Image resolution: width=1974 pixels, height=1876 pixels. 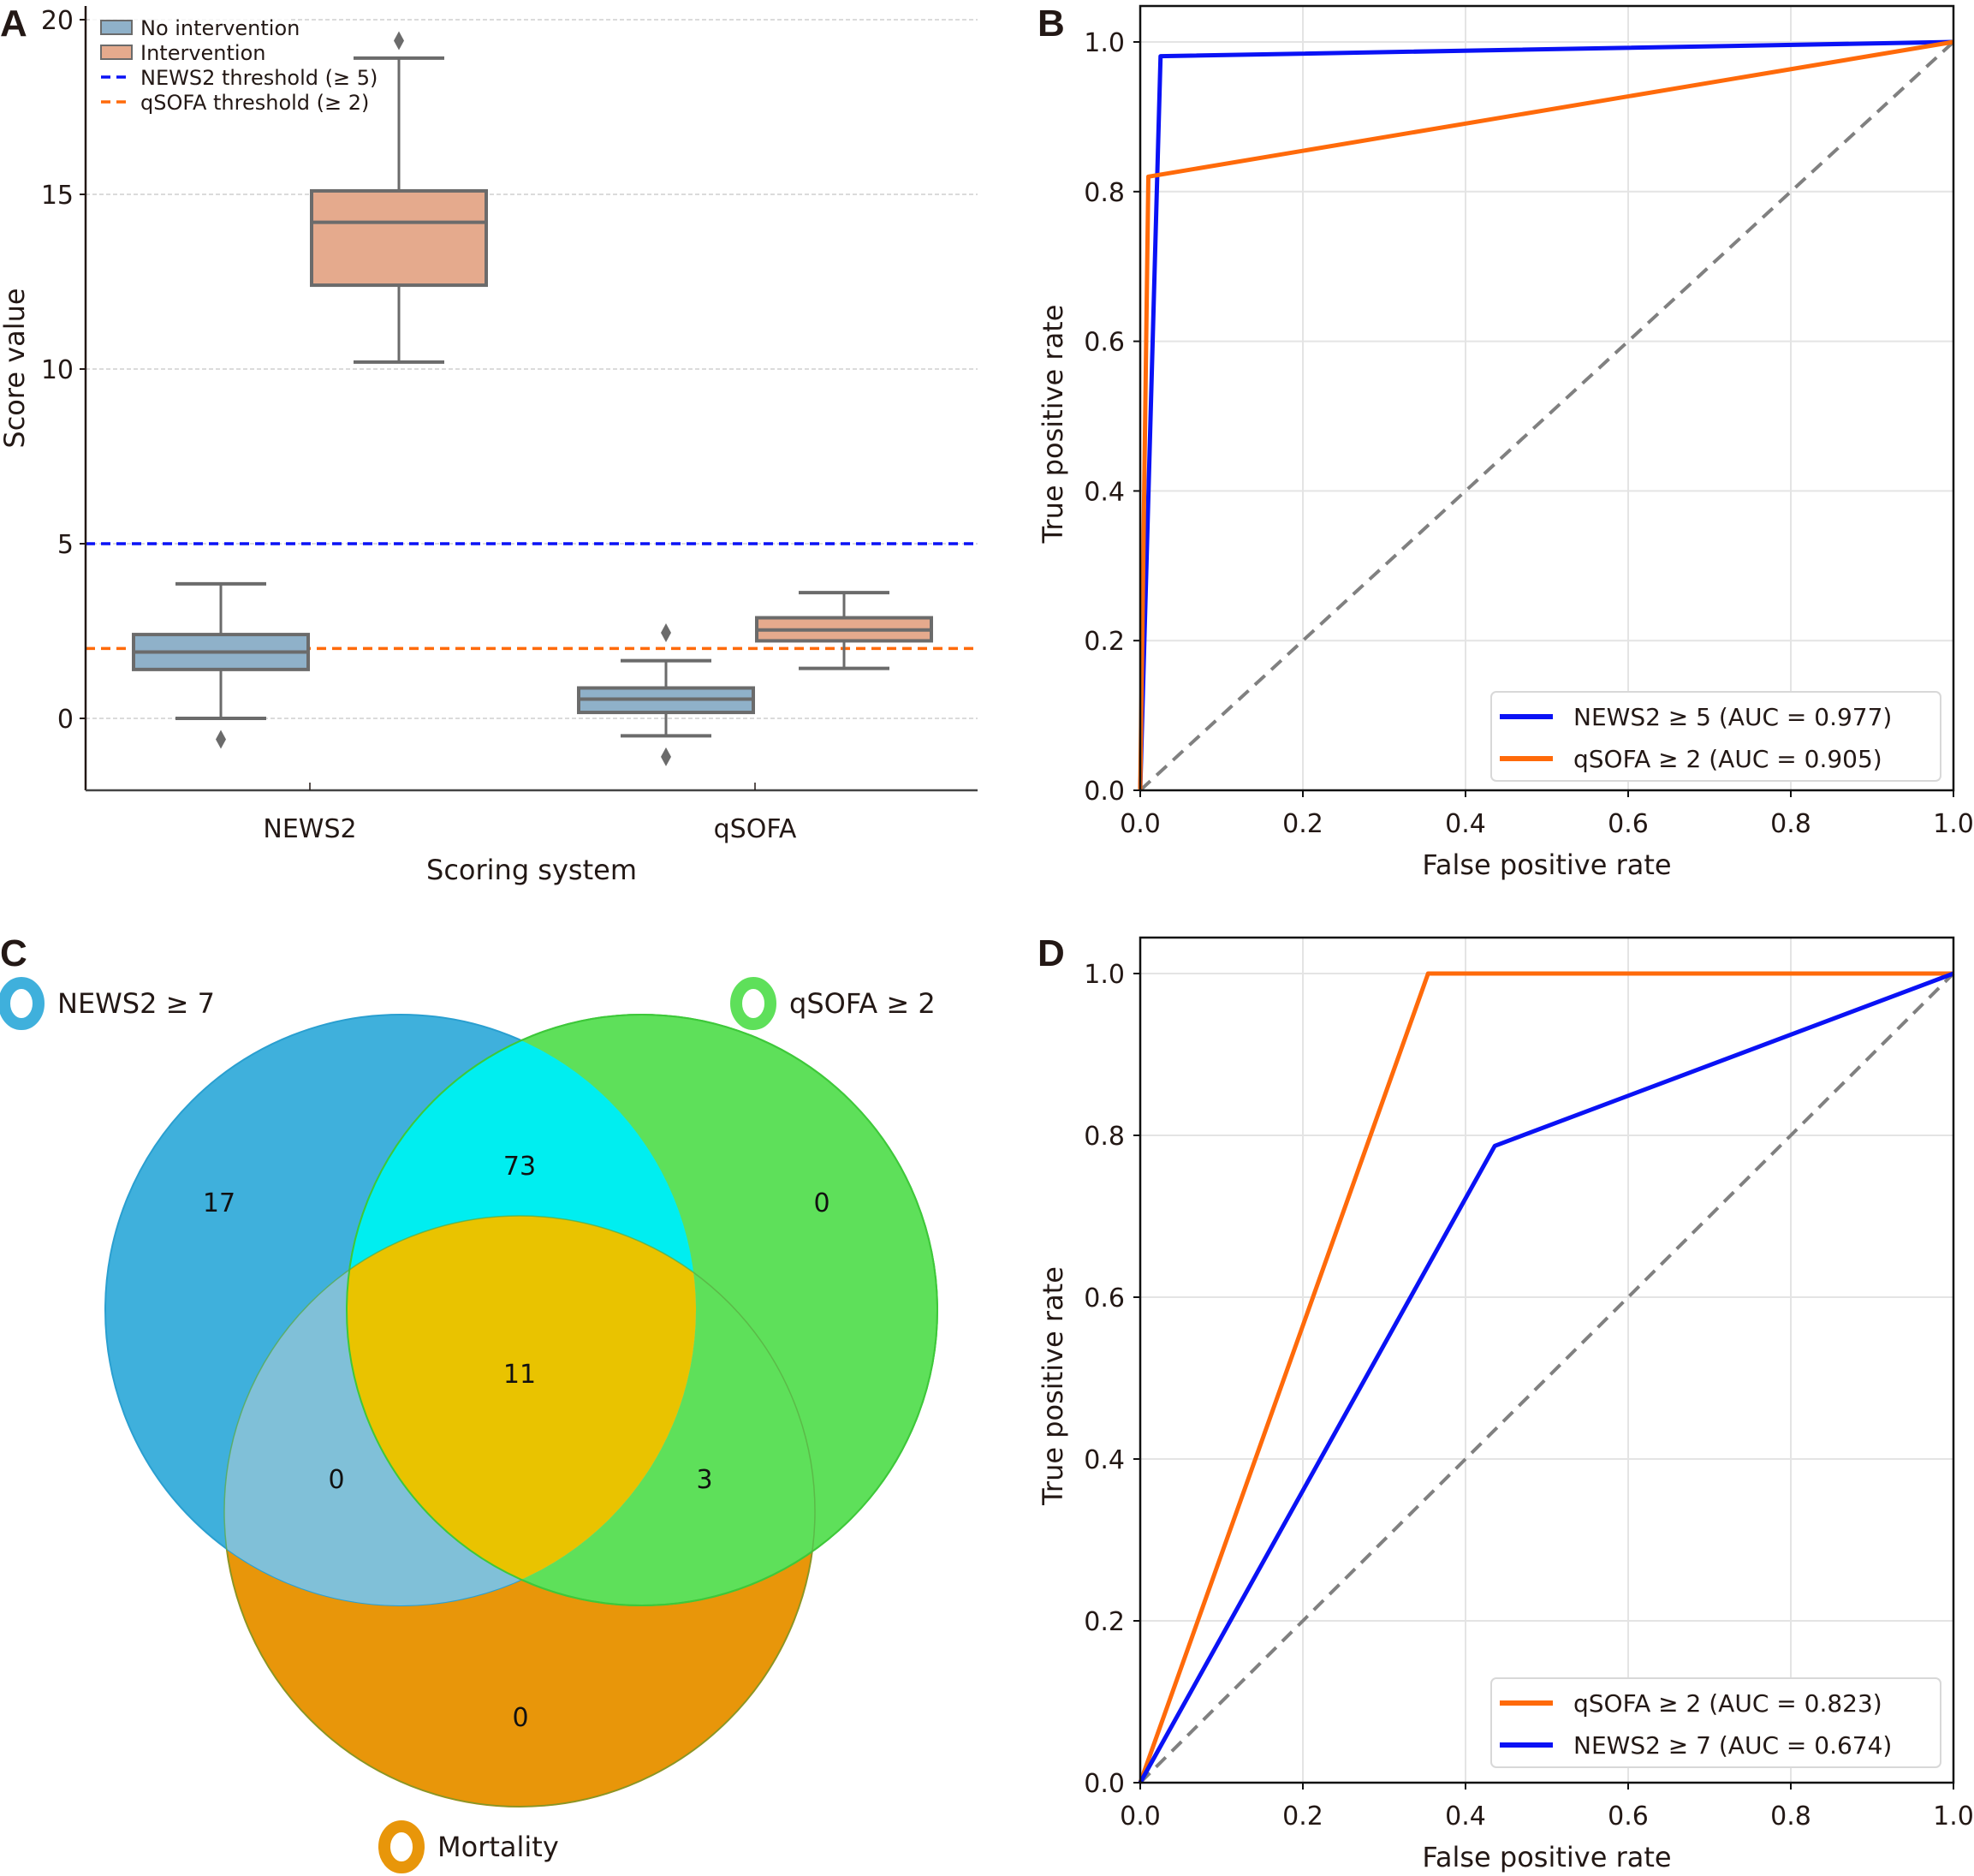 I want to click on panel-a-letter: A, so click(x=13, y=24).